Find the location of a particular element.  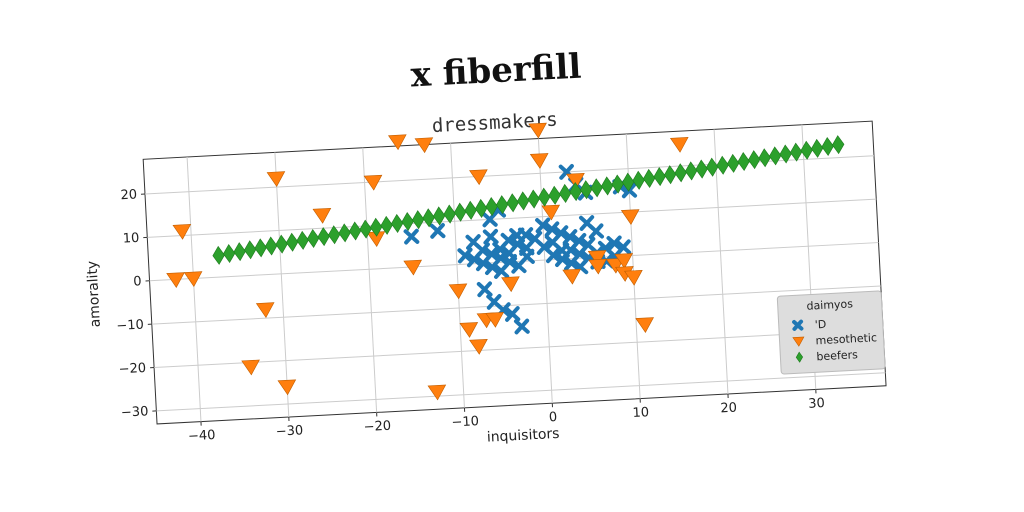

x-tick-label: 30 is located at coordinates (816, 404).